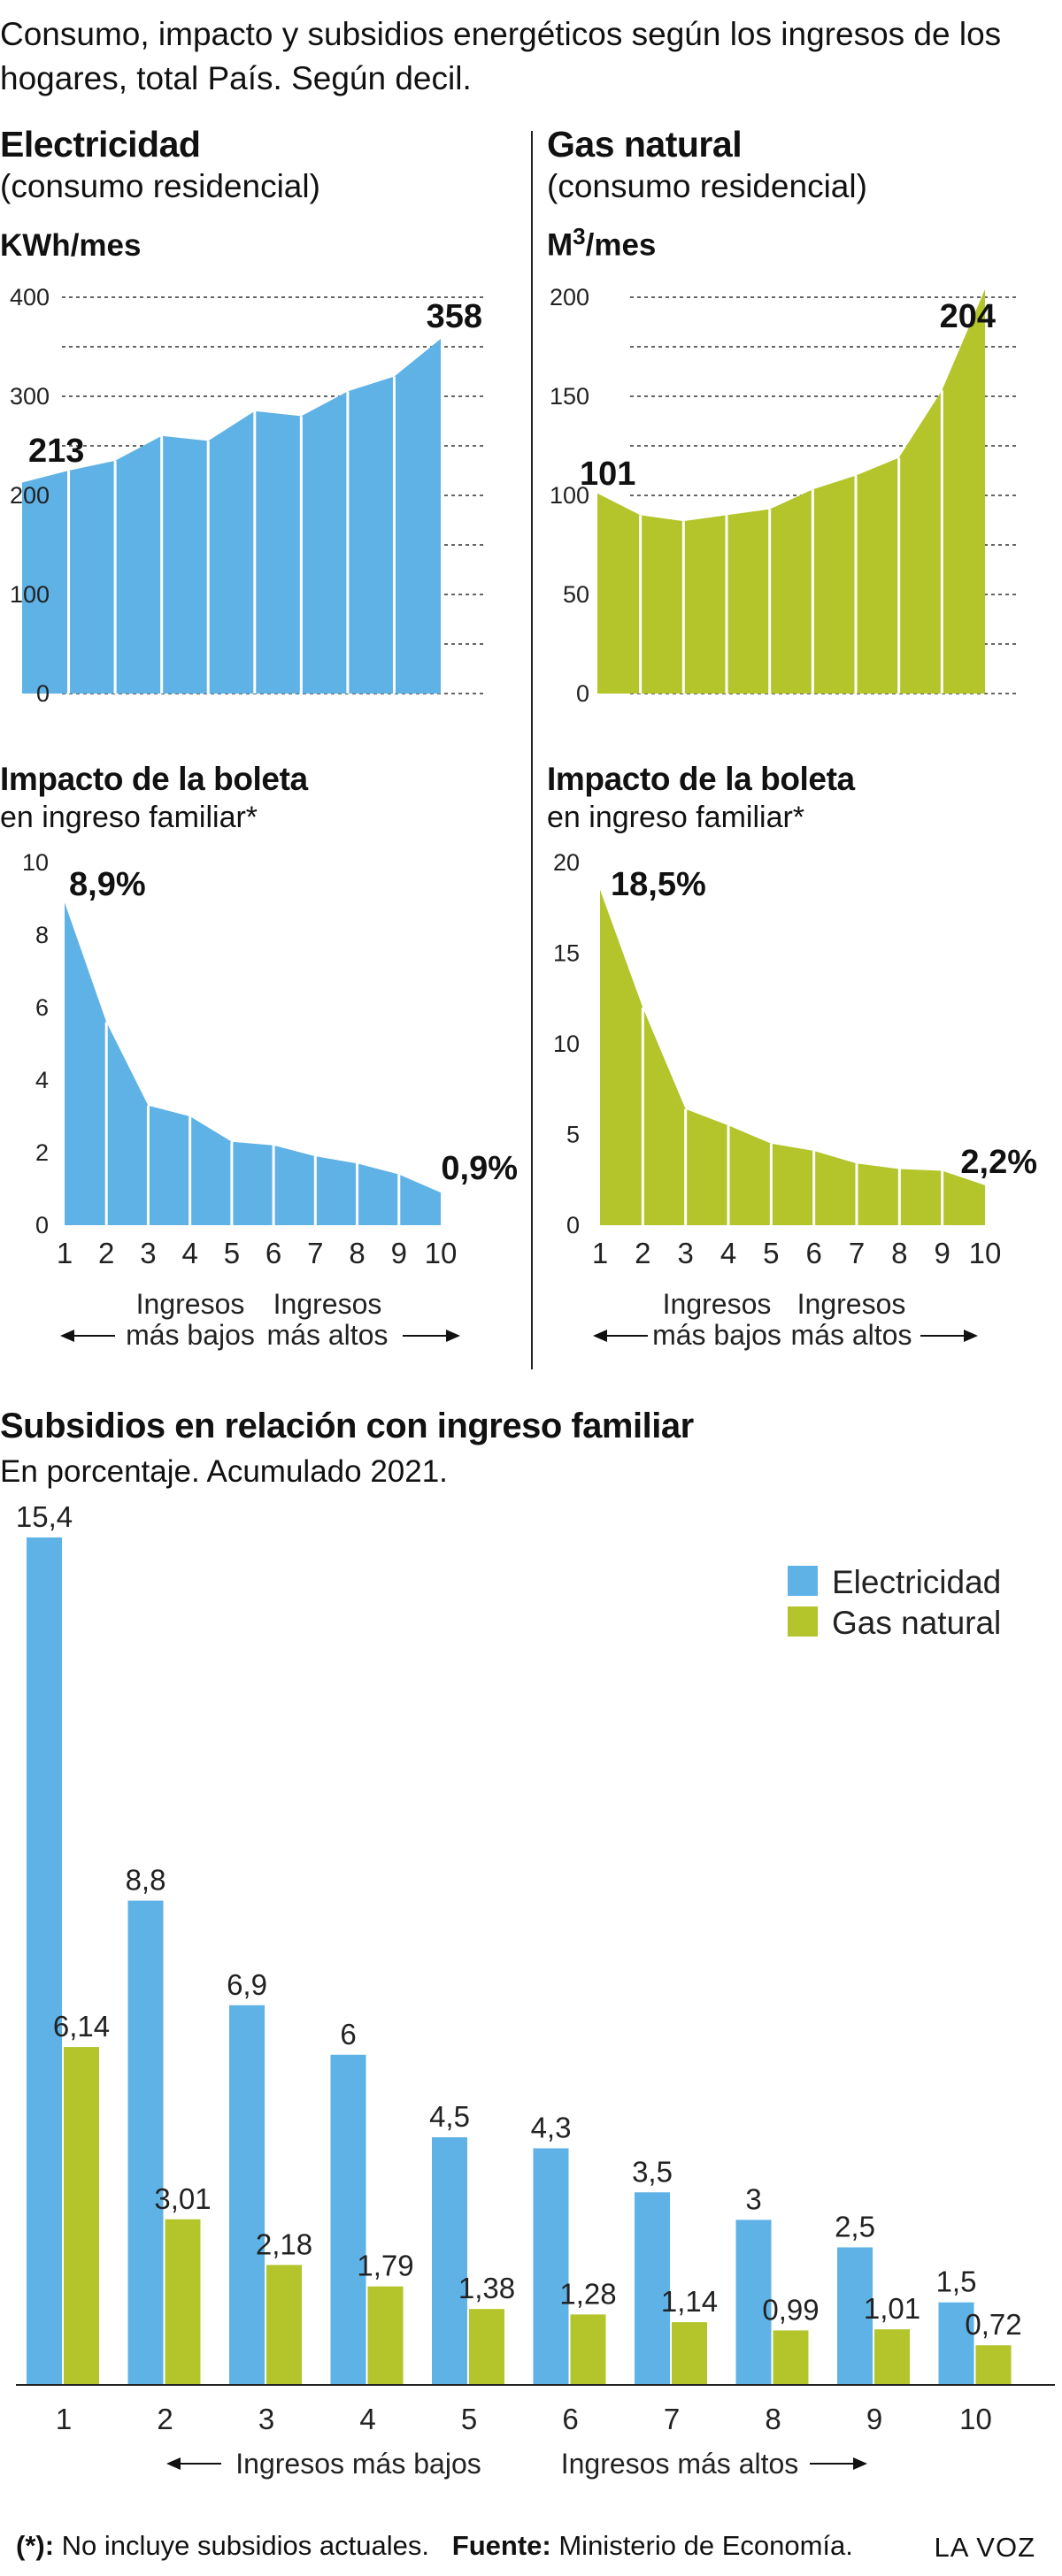 The width and height of the screenshot is (1062, 2576). I want to click on legend-label-electricidad: Electricidad, so click(916, 1582).